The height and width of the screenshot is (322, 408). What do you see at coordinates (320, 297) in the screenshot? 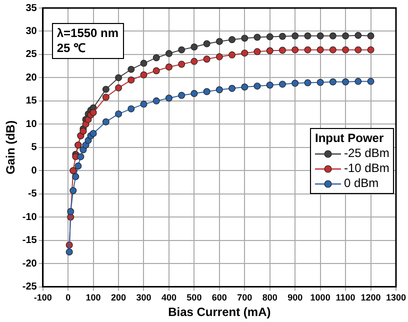
I see `x-tick-label: 1000` at bounding box center [320, 297].